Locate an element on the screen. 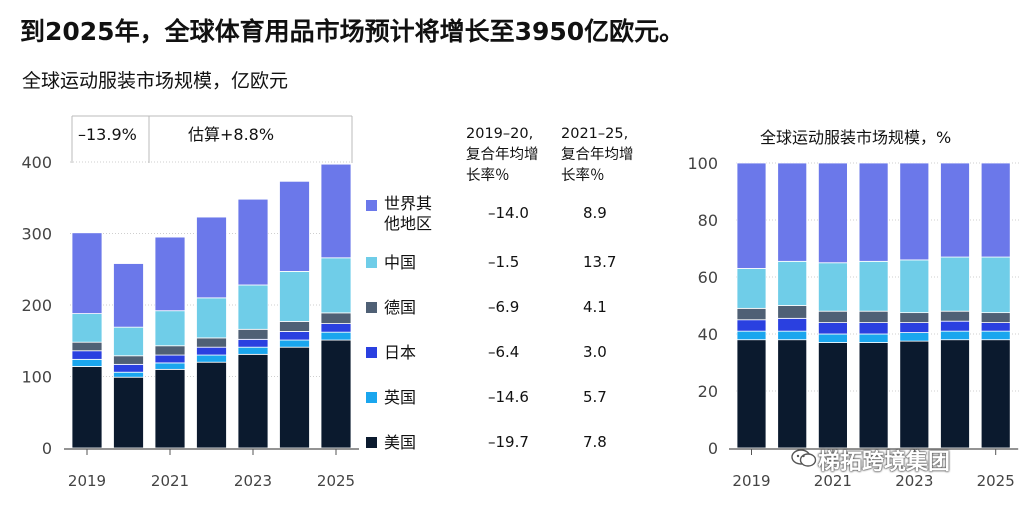 This screenshot has height=506, width=1029. left-bar-2024-中国 is located at coordinates (294, 296).